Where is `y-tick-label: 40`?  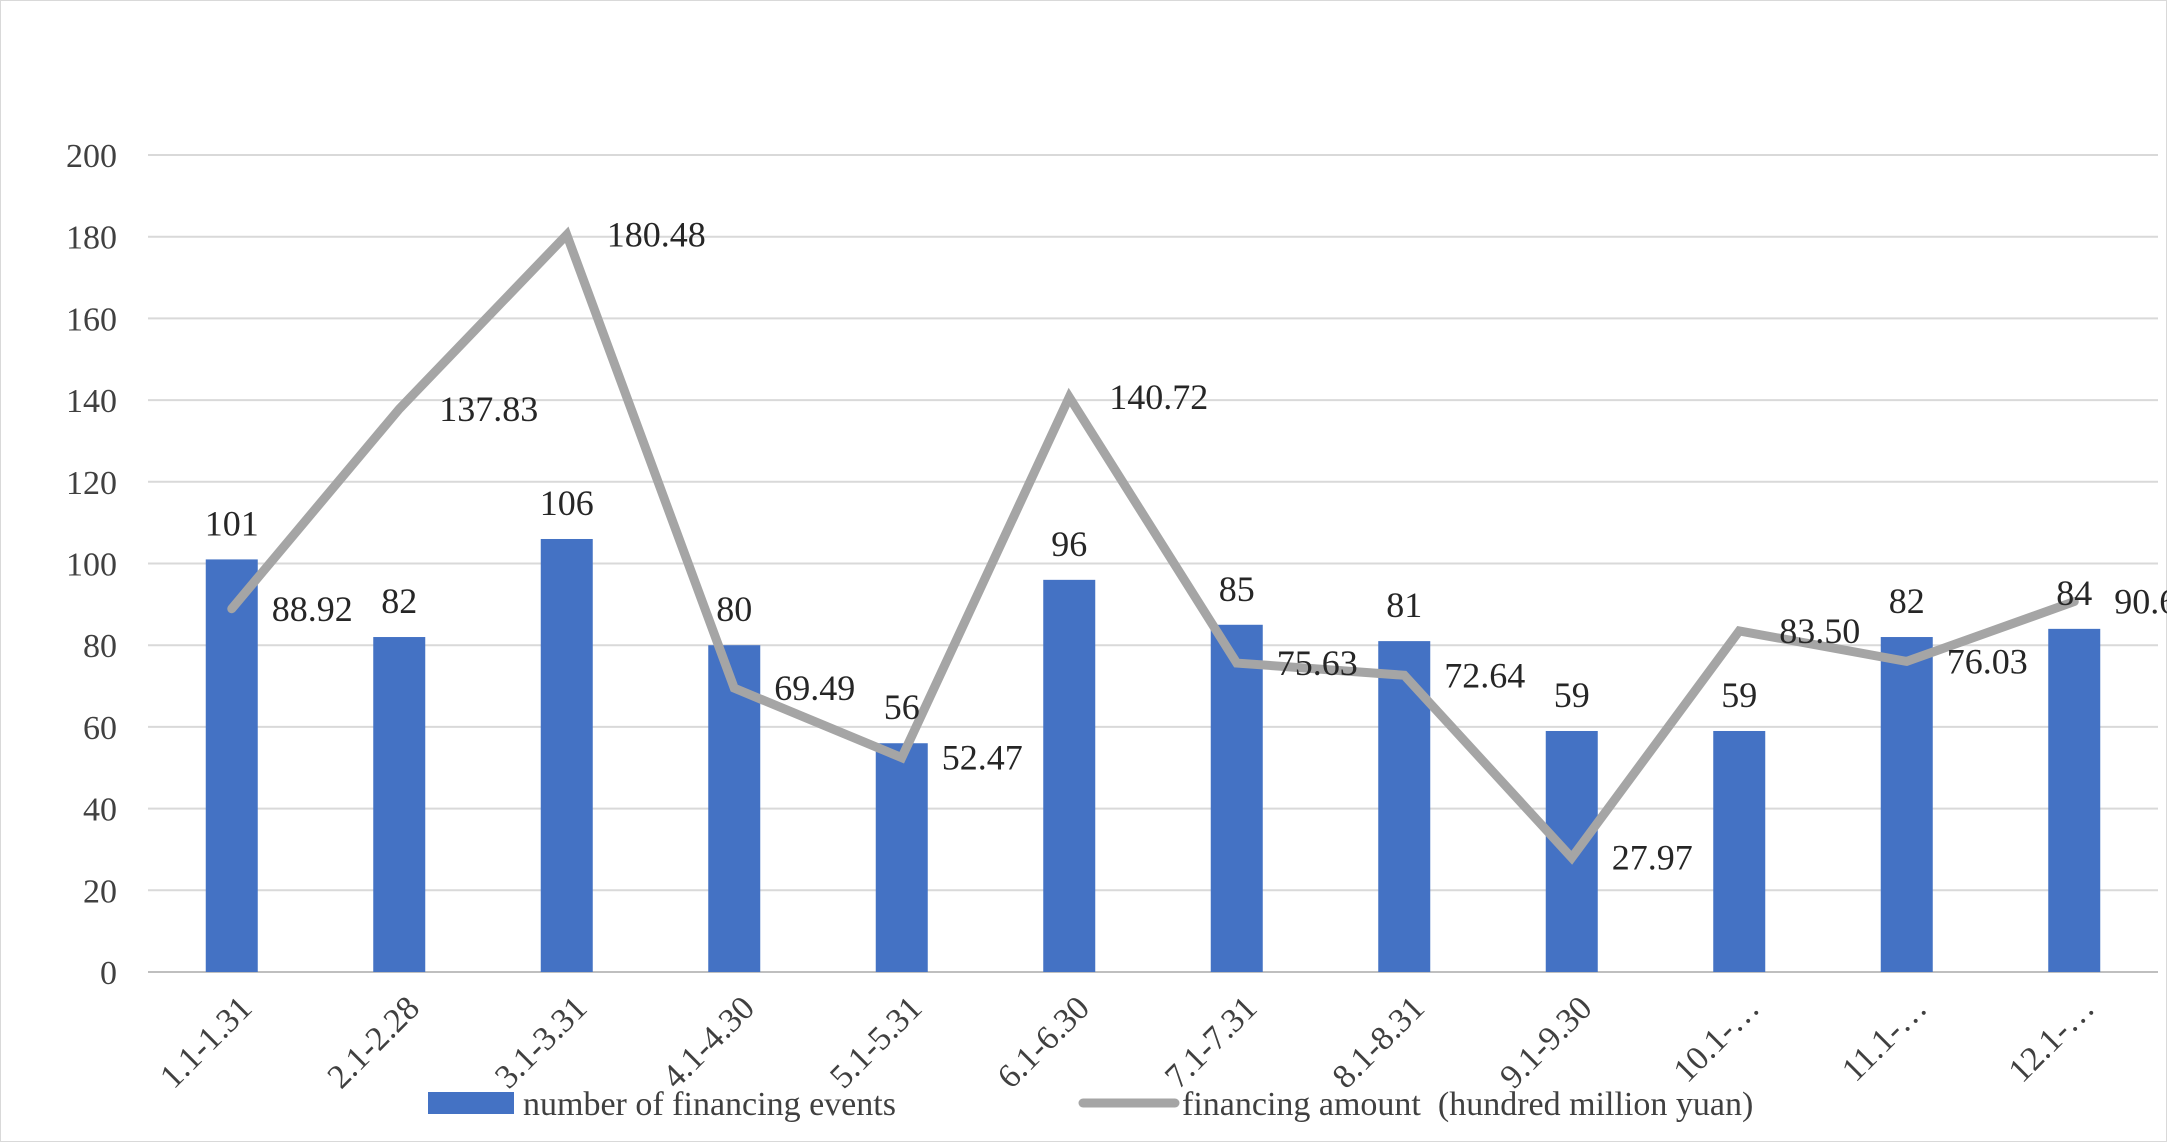
y-tick-label: 40 is located at coordinates (100, 810).